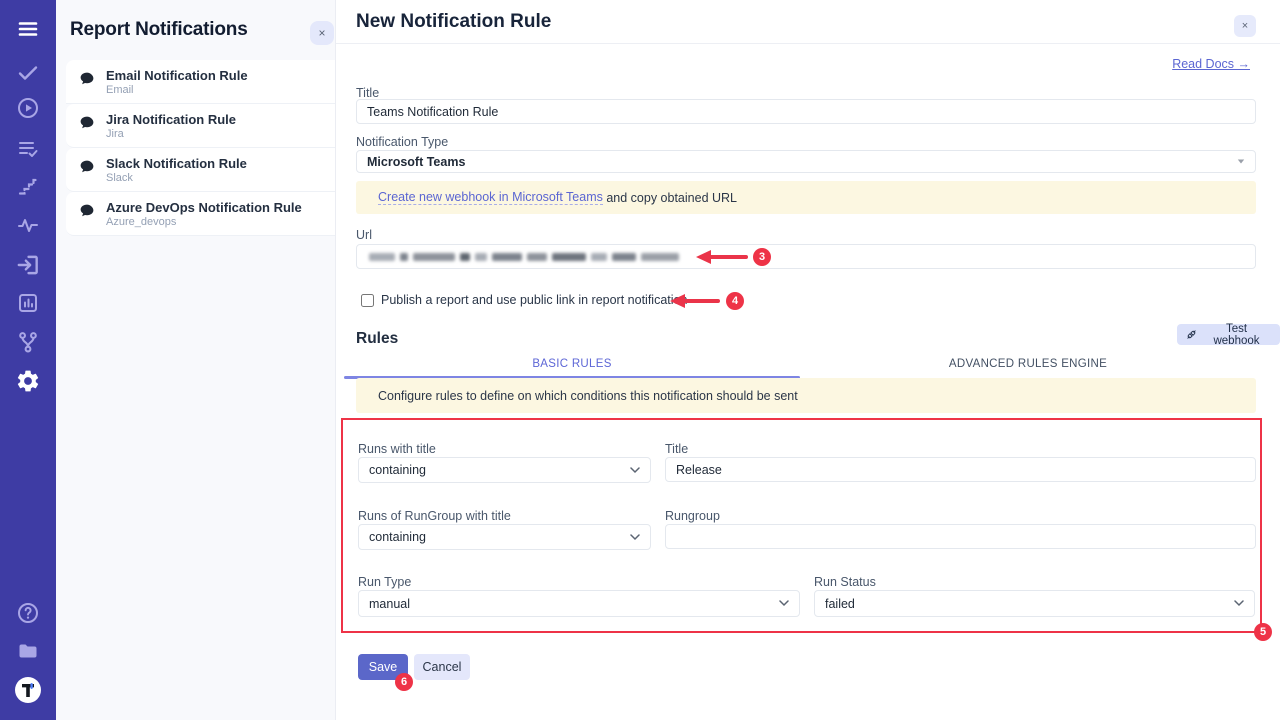  I want to click on form-close-button: ×, so click(1245, 26).